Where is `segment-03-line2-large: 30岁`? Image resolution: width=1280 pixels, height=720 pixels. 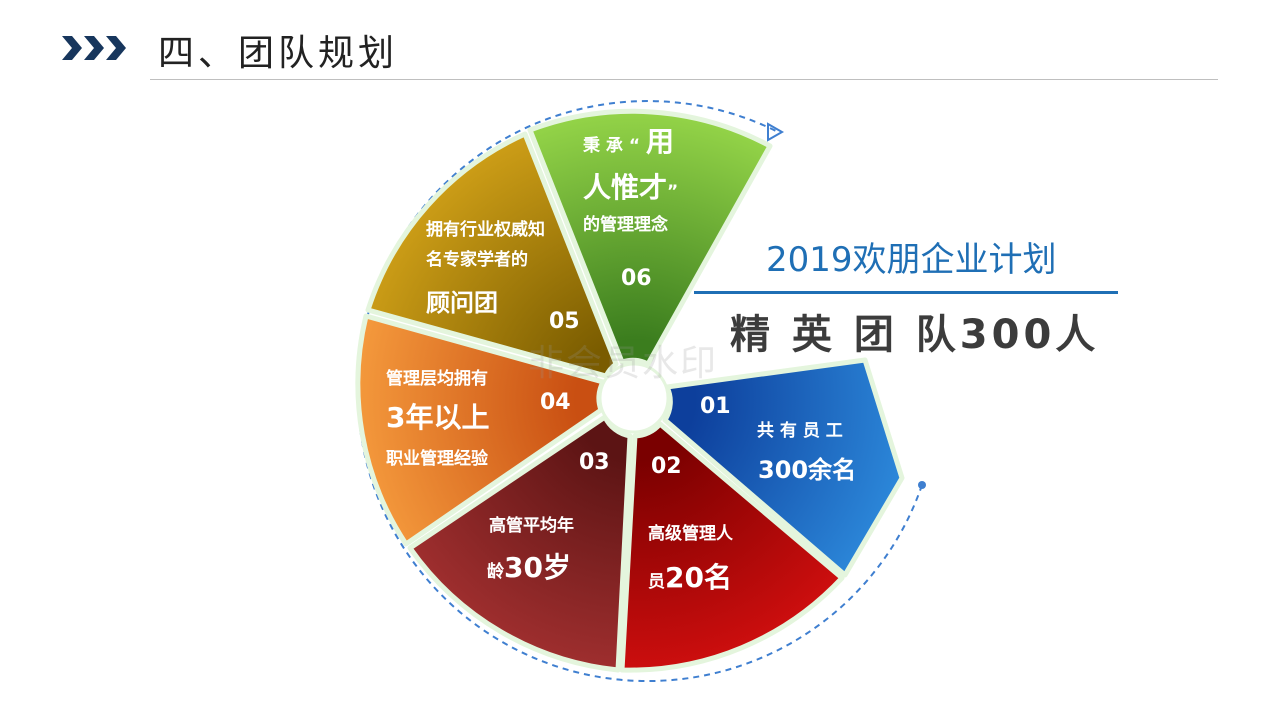
segment-03-line2-large: 30岁 is located at coordinates (537, 567).